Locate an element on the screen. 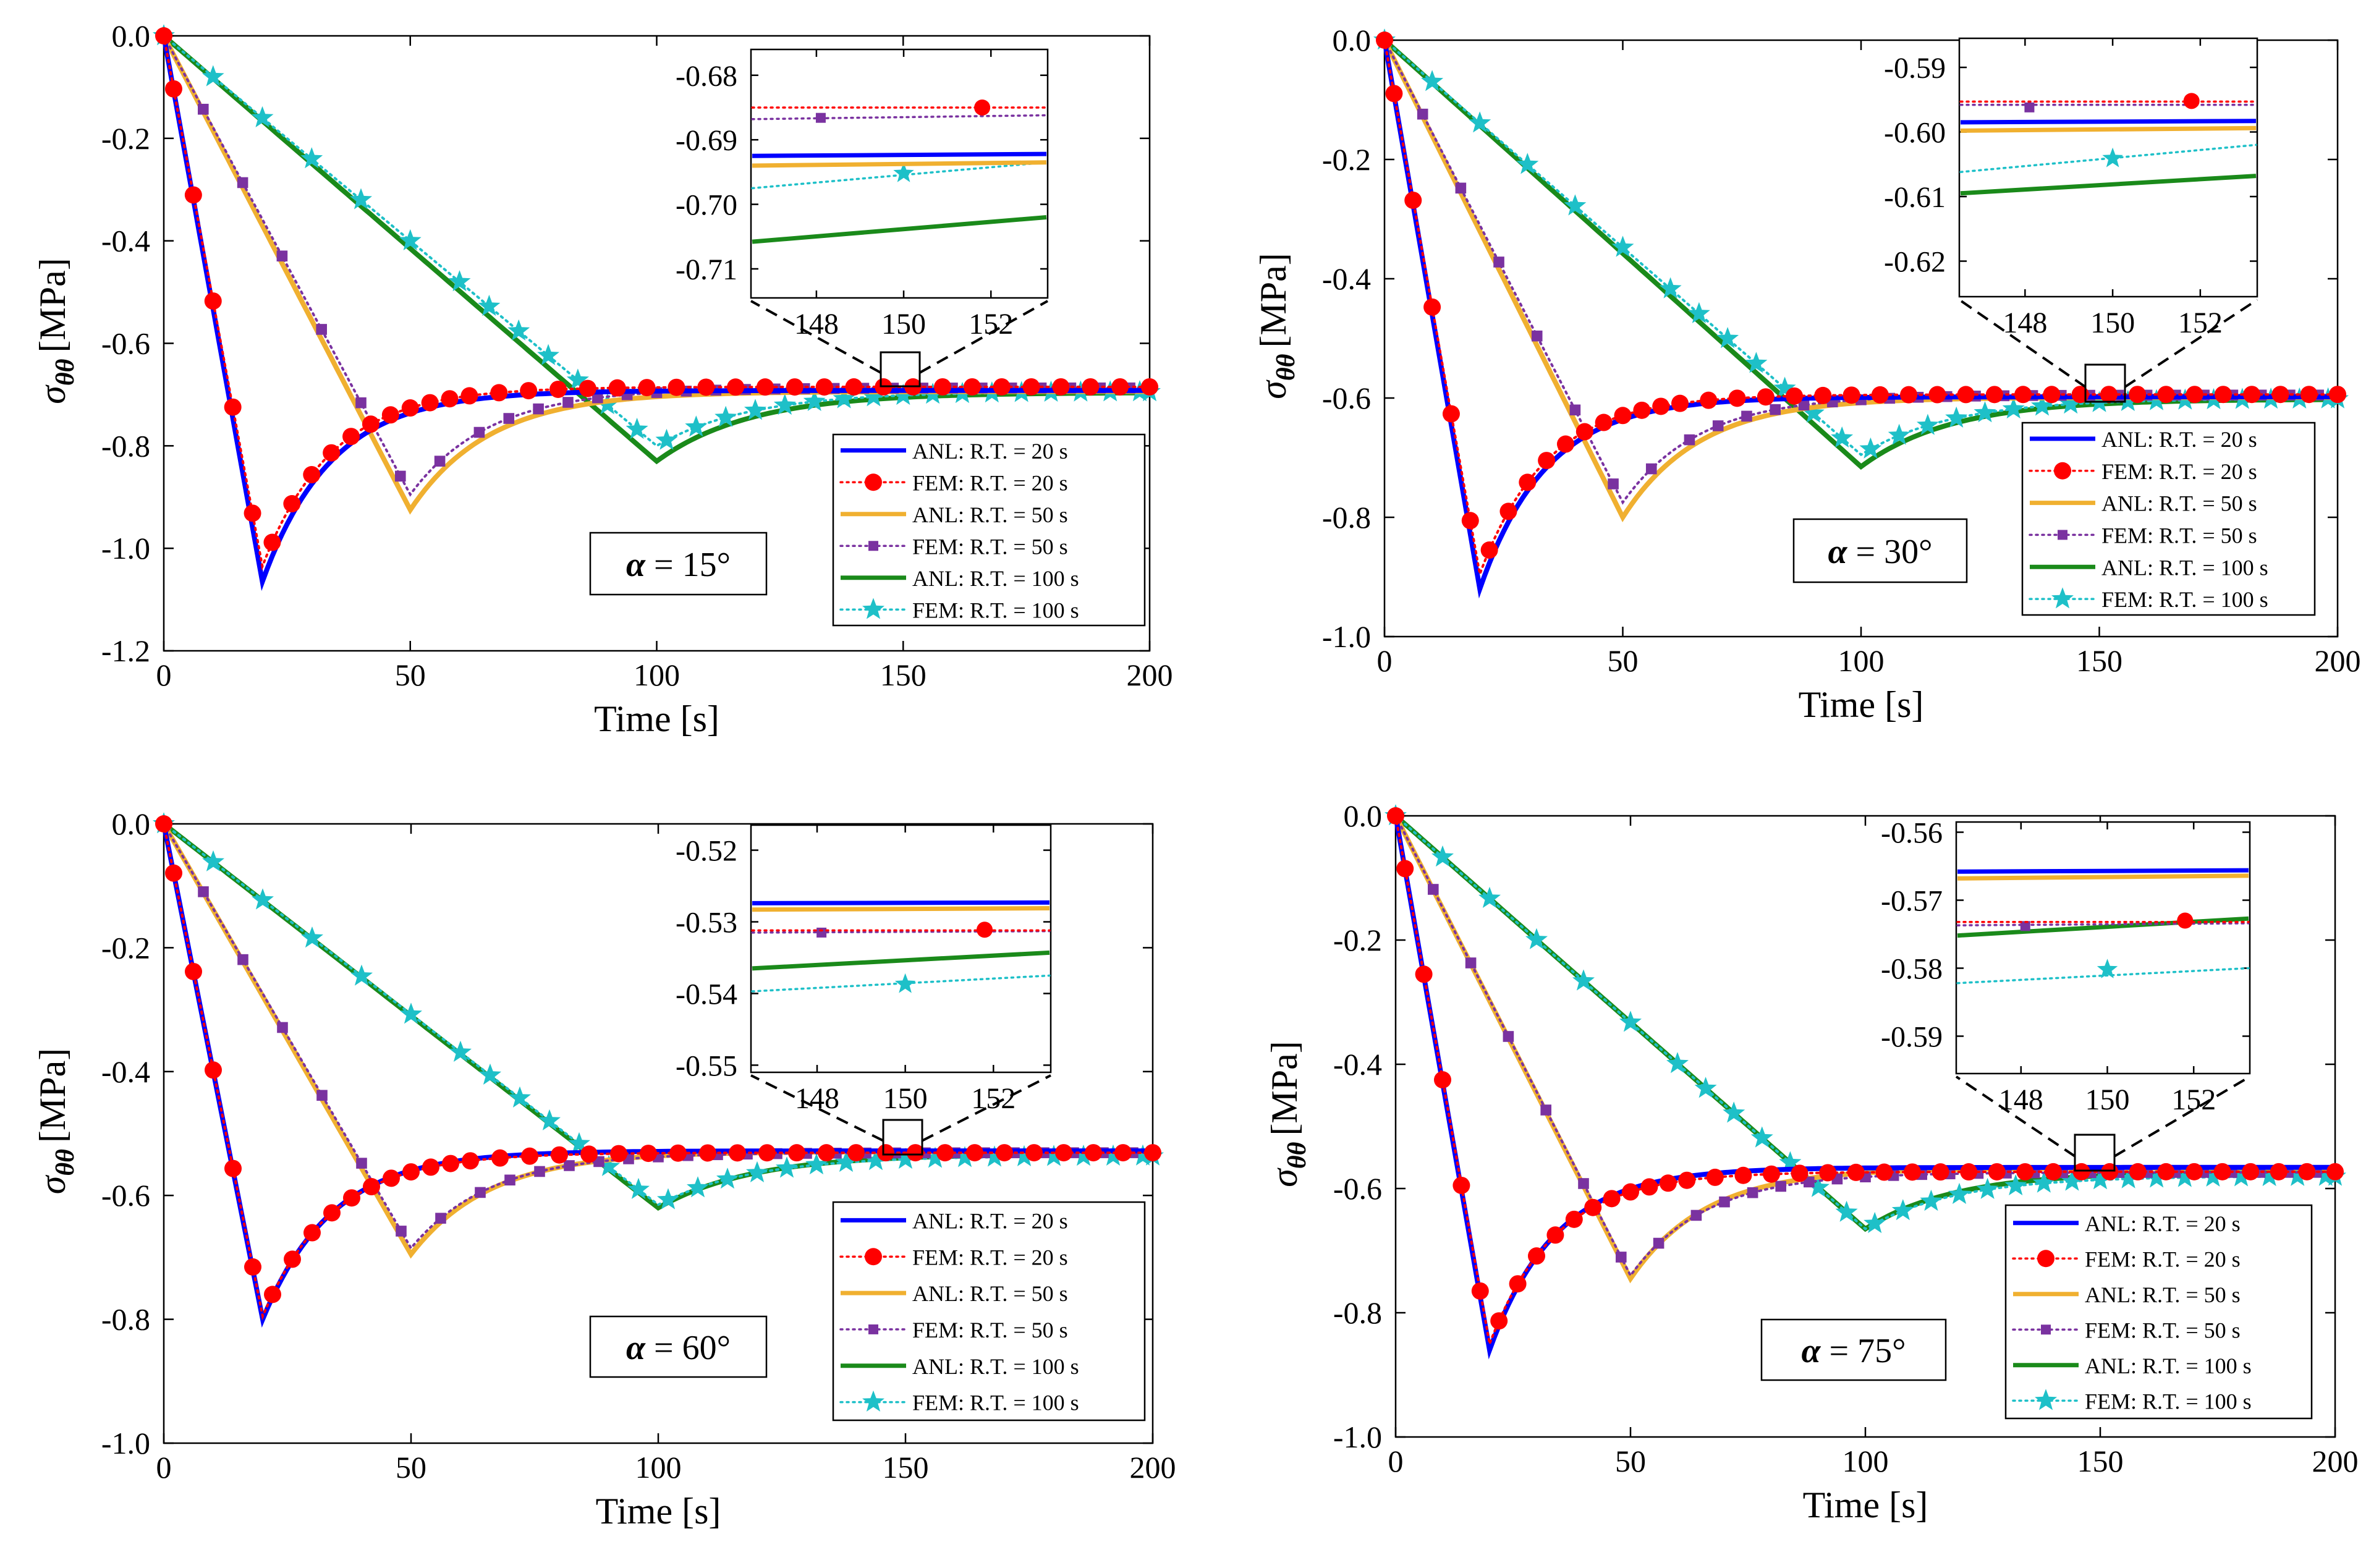  zoom-connector is located at coordinates (2023, 344).